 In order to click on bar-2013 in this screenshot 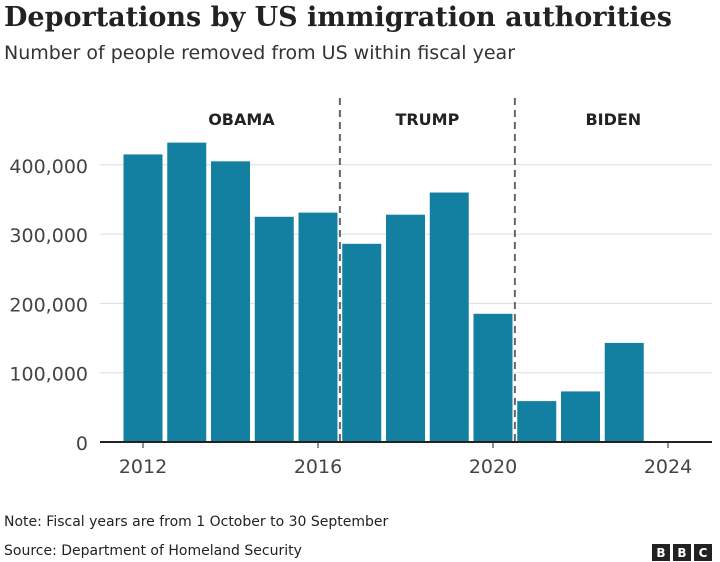, I will do `click(187, 292)`.